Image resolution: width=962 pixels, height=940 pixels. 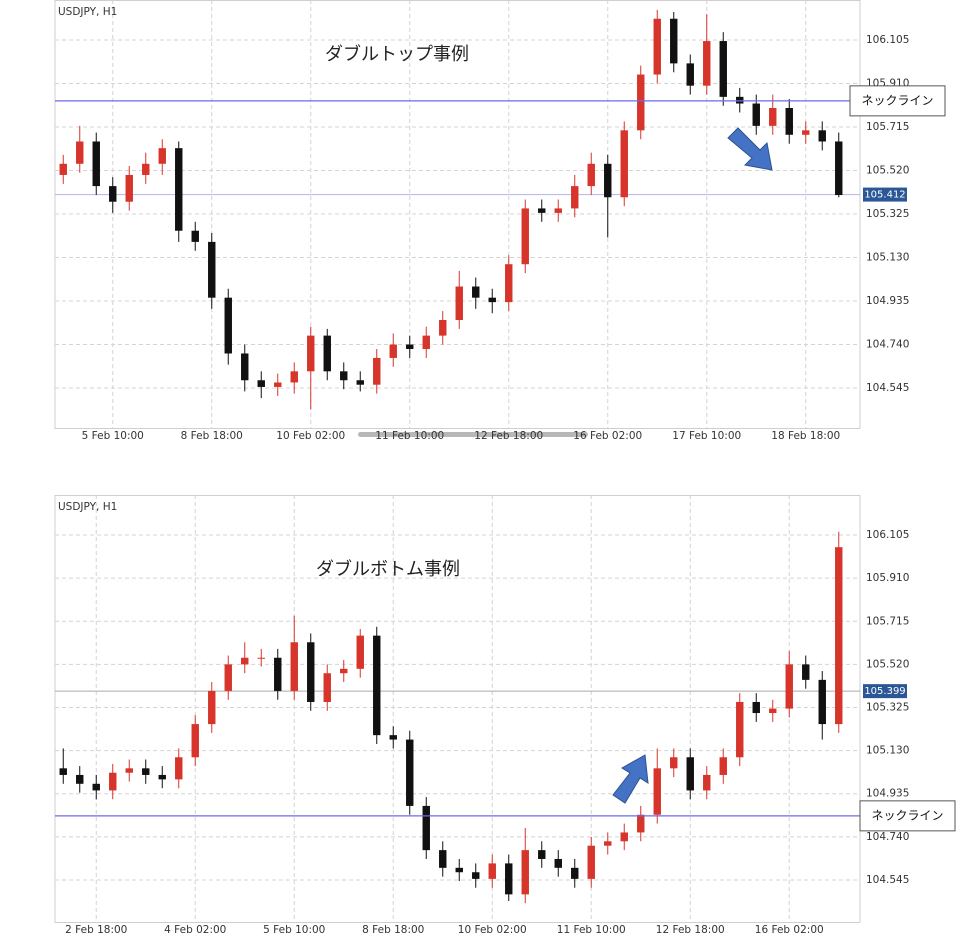 I want to click on neckline-label-box, so click(x=897, y=101).